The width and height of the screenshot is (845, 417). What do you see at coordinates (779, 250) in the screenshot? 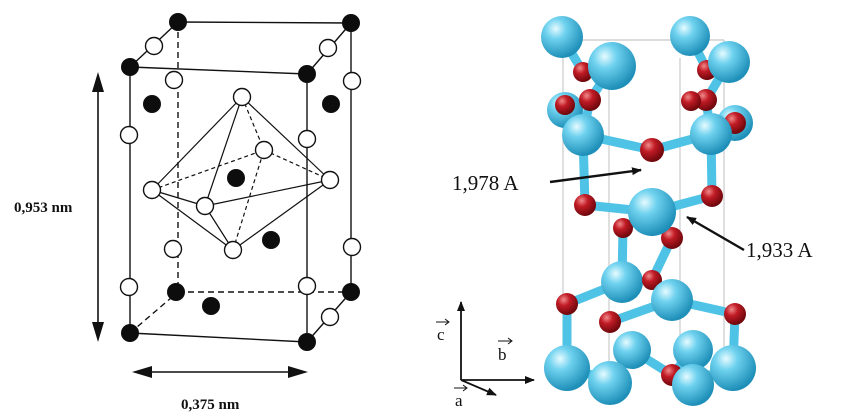
I see `bond-length-label-2: 1,933 A` at bounding box center [779, 250].